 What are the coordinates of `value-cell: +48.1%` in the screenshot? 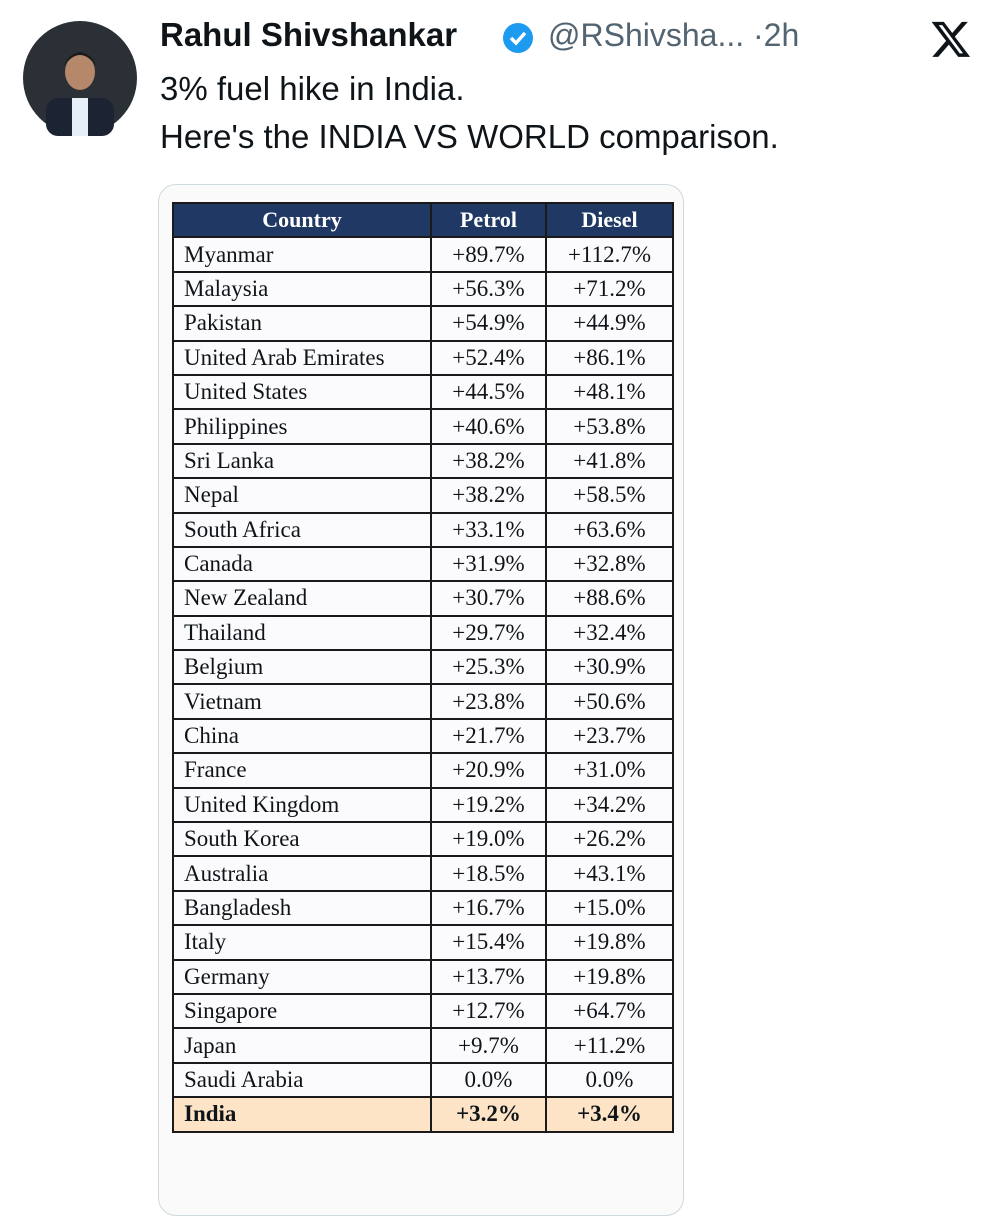 It's located at (609, 392).